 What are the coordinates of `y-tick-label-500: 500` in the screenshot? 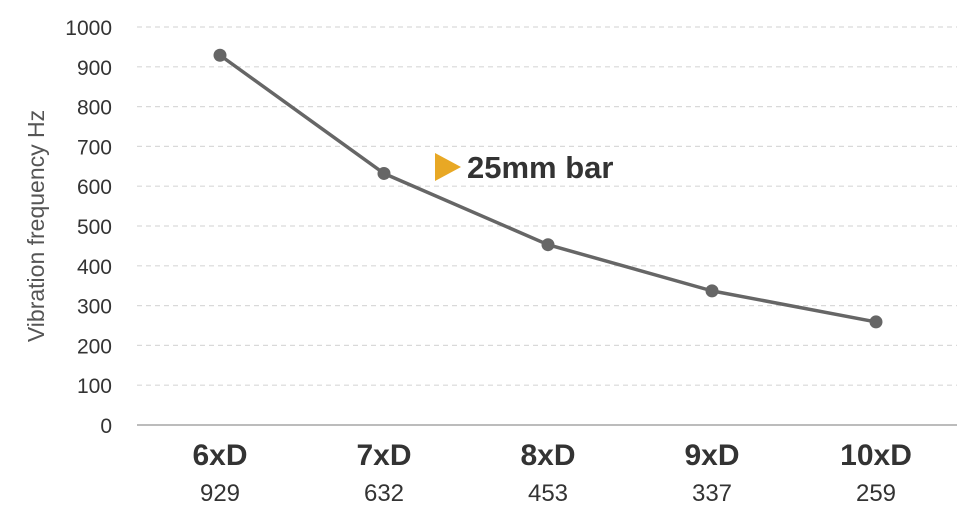 It's located at (94, 227).